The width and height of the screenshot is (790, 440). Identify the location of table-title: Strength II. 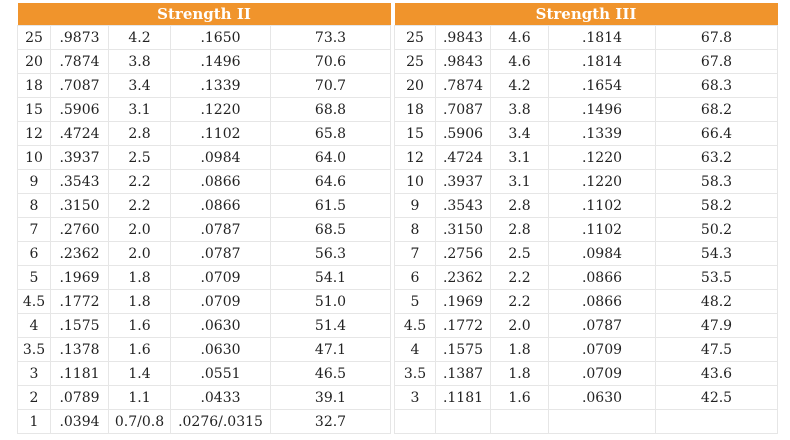
(204, 14).